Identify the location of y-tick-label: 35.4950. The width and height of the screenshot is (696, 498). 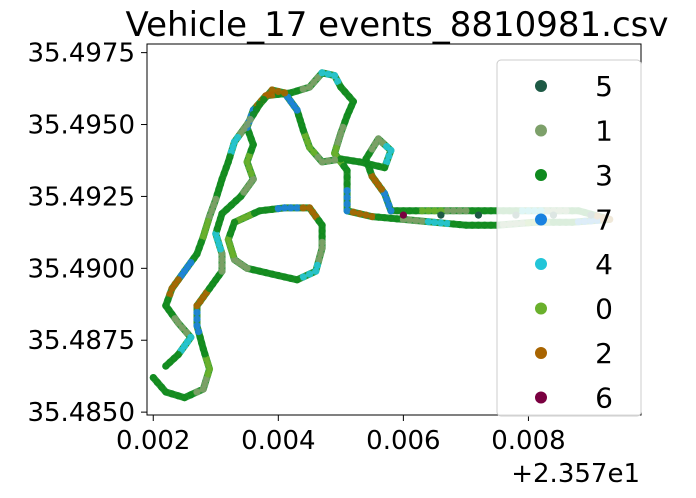
(81, 126).